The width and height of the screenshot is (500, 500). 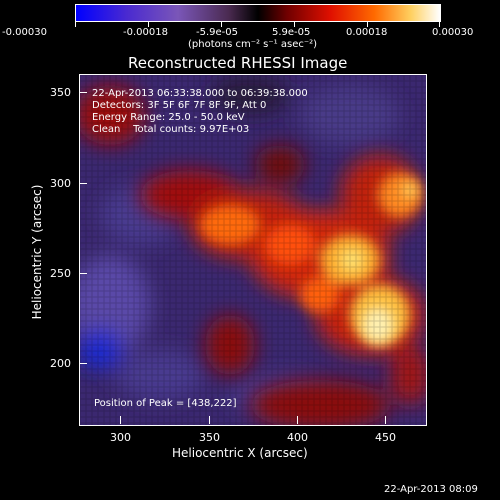 I want to click on y-tick-300: 300, so click(x=60, y=183).